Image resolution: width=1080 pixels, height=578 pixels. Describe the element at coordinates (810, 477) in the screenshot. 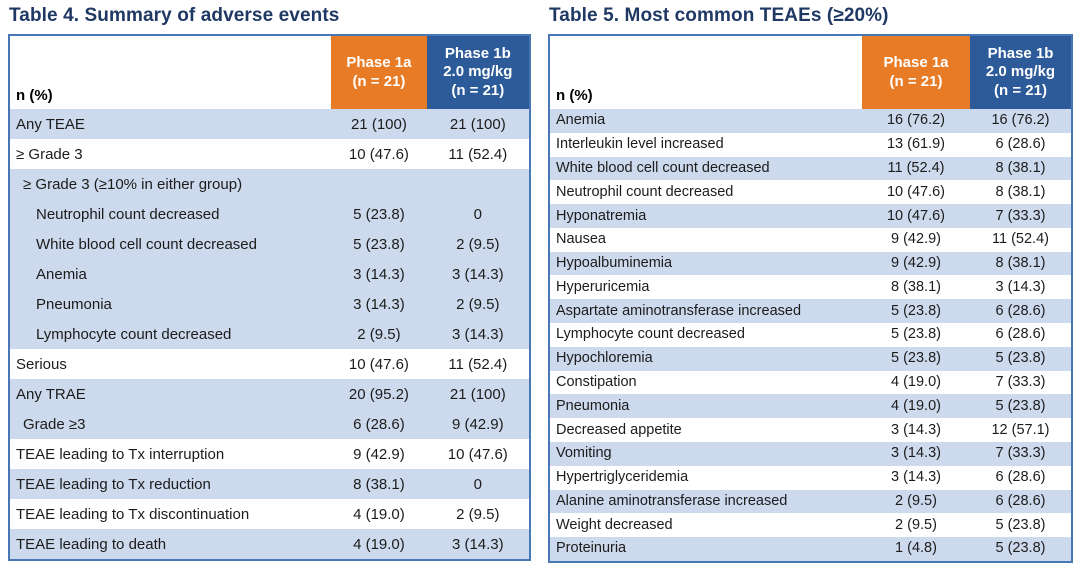

I see `table-row: Hypertriglyceridemia 3 (14.3) 6 (28.6)` at that location.